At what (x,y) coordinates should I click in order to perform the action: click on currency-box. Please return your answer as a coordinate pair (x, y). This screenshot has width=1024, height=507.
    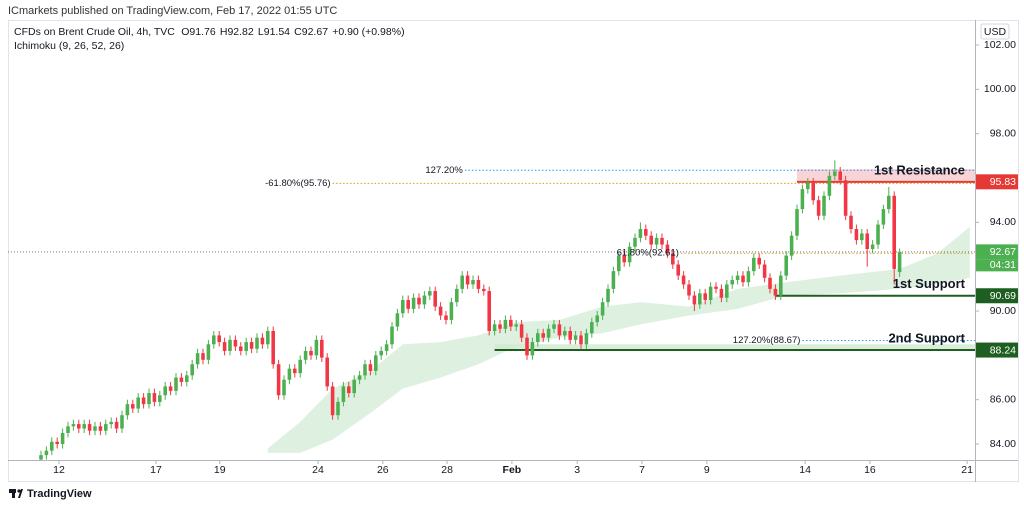
    Looking at the image, I should click on (995, 31).